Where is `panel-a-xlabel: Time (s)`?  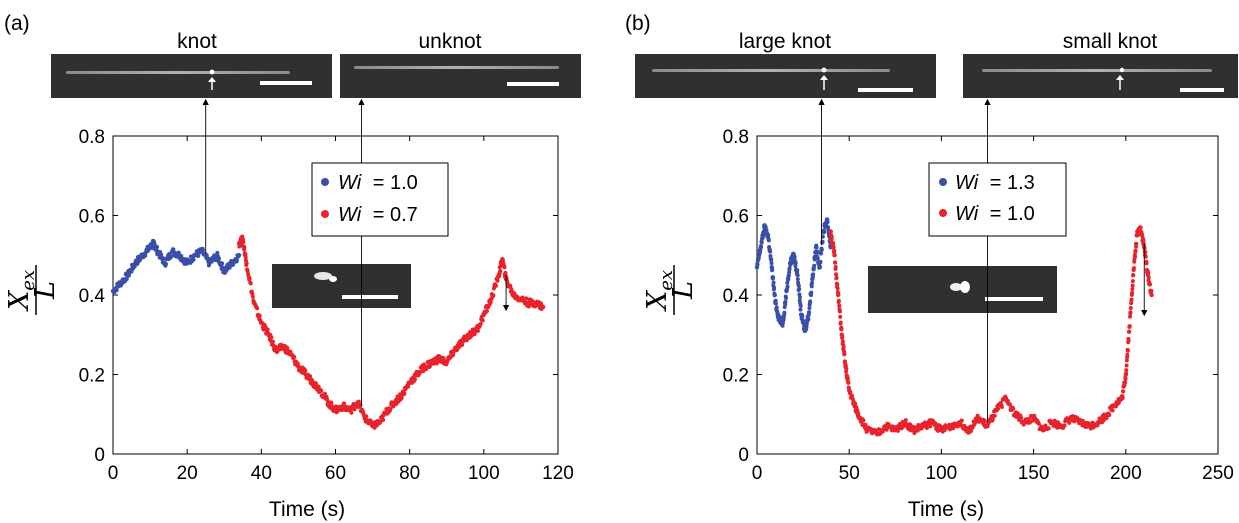 panel-a-xlabel: Time (s) is located at coordinates (307, 509).